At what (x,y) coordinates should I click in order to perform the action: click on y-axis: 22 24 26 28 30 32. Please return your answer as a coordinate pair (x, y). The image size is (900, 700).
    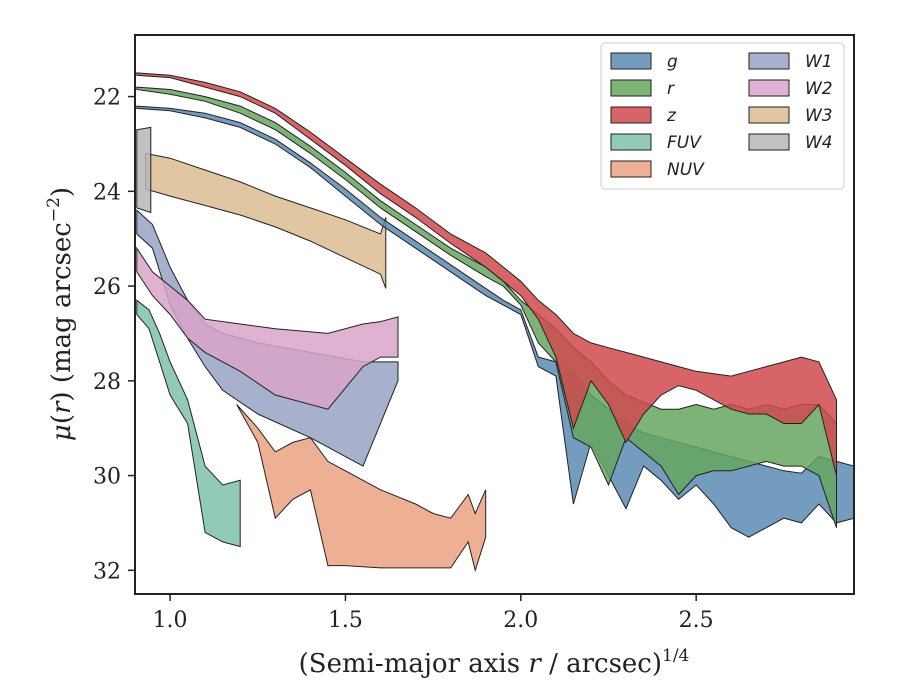
    Looking at the image, I should click on (114, 335).